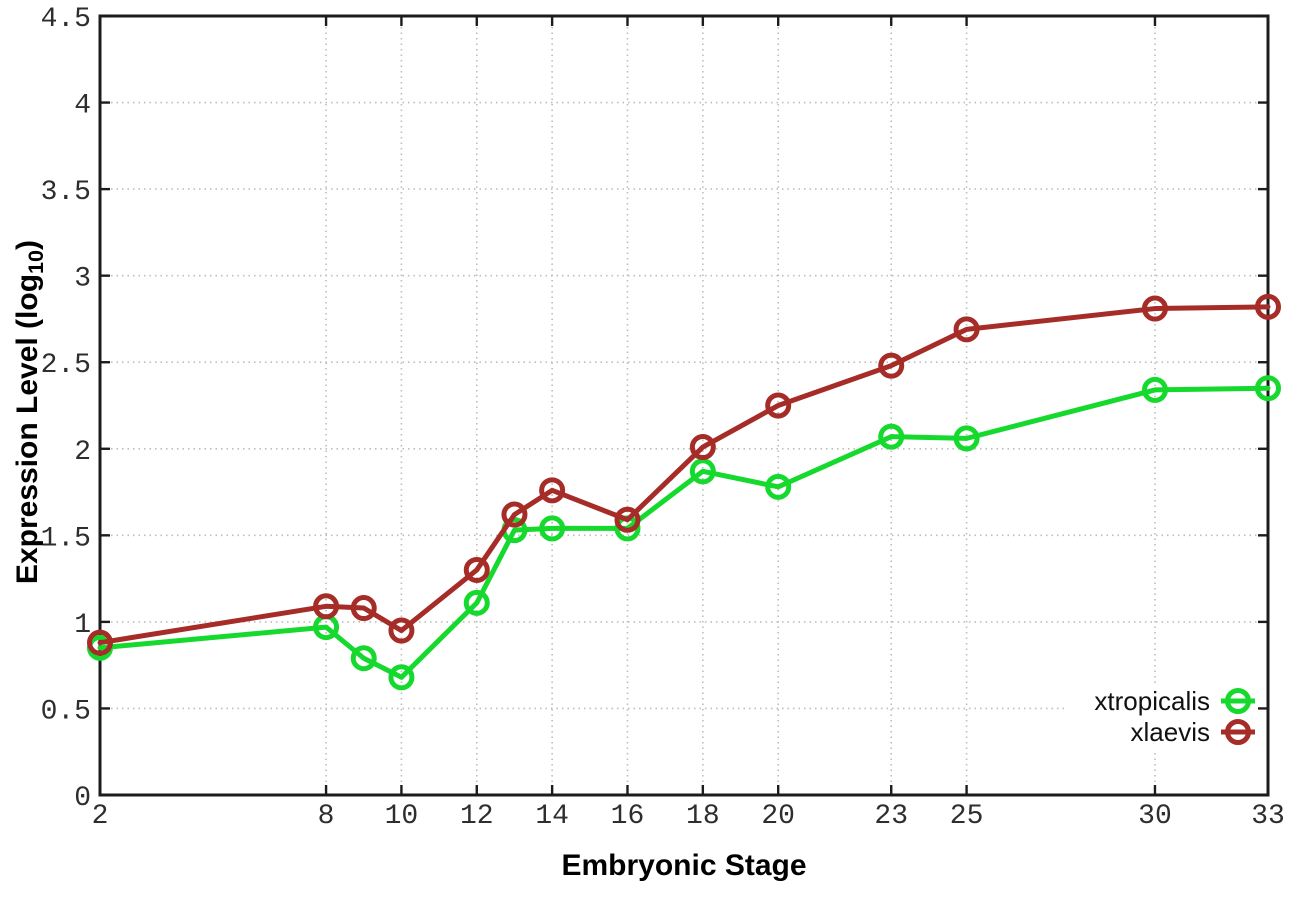 This screenshot has height=907, width=1296. I want to click on y-tick-label-1.5: 1.5, so click(66, 538).